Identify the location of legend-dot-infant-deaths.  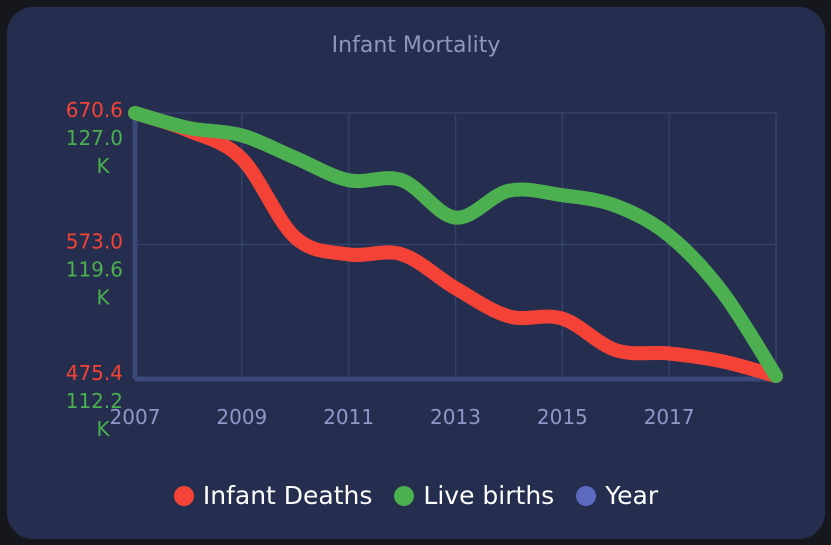
(183, 495).